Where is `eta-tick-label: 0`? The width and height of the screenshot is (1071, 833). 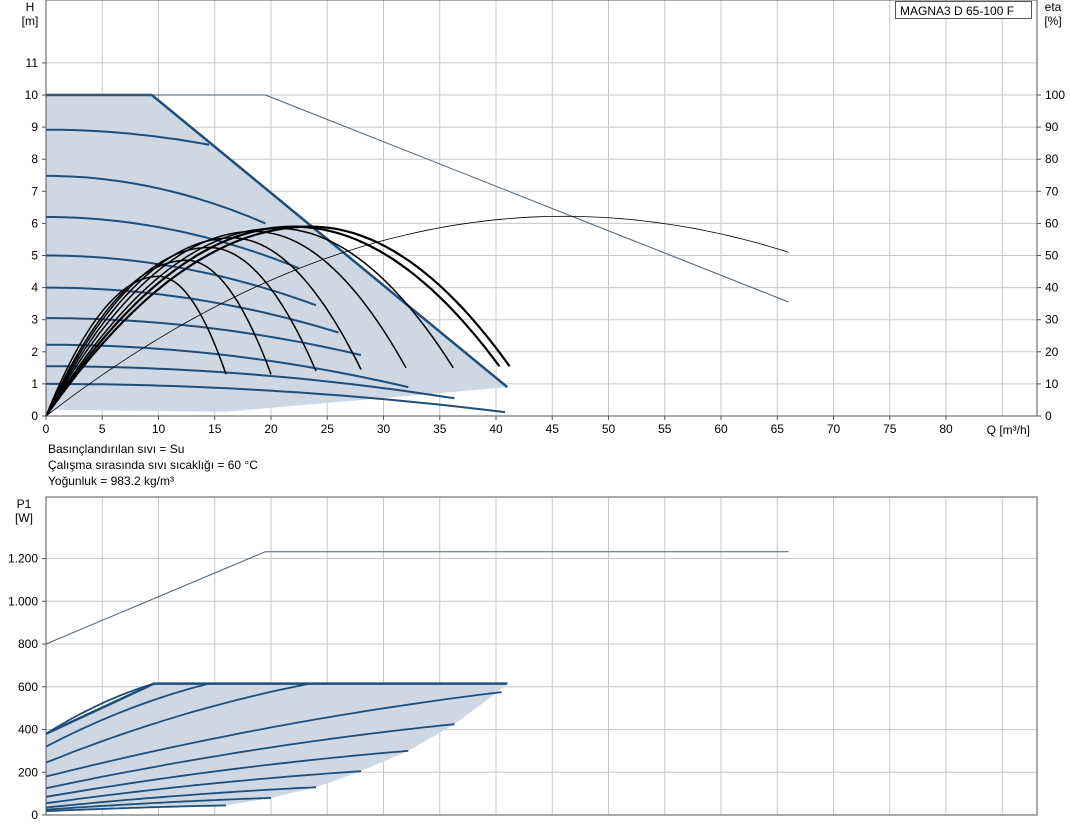 eta-tick-label: 0 is located at coordinates (1048, 416).